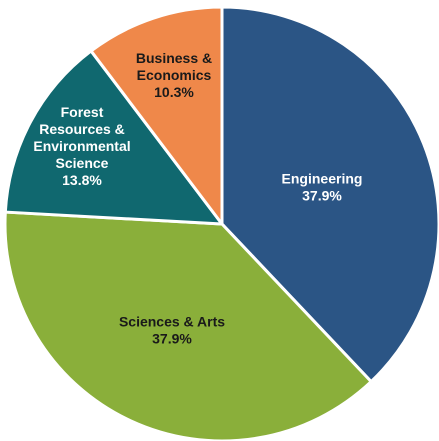 The width and height of the screenshot is (439, 441). Describe the element at coordinates (322, 179) in the screenshot. I see `slice-category-label: Engineering` at that location.